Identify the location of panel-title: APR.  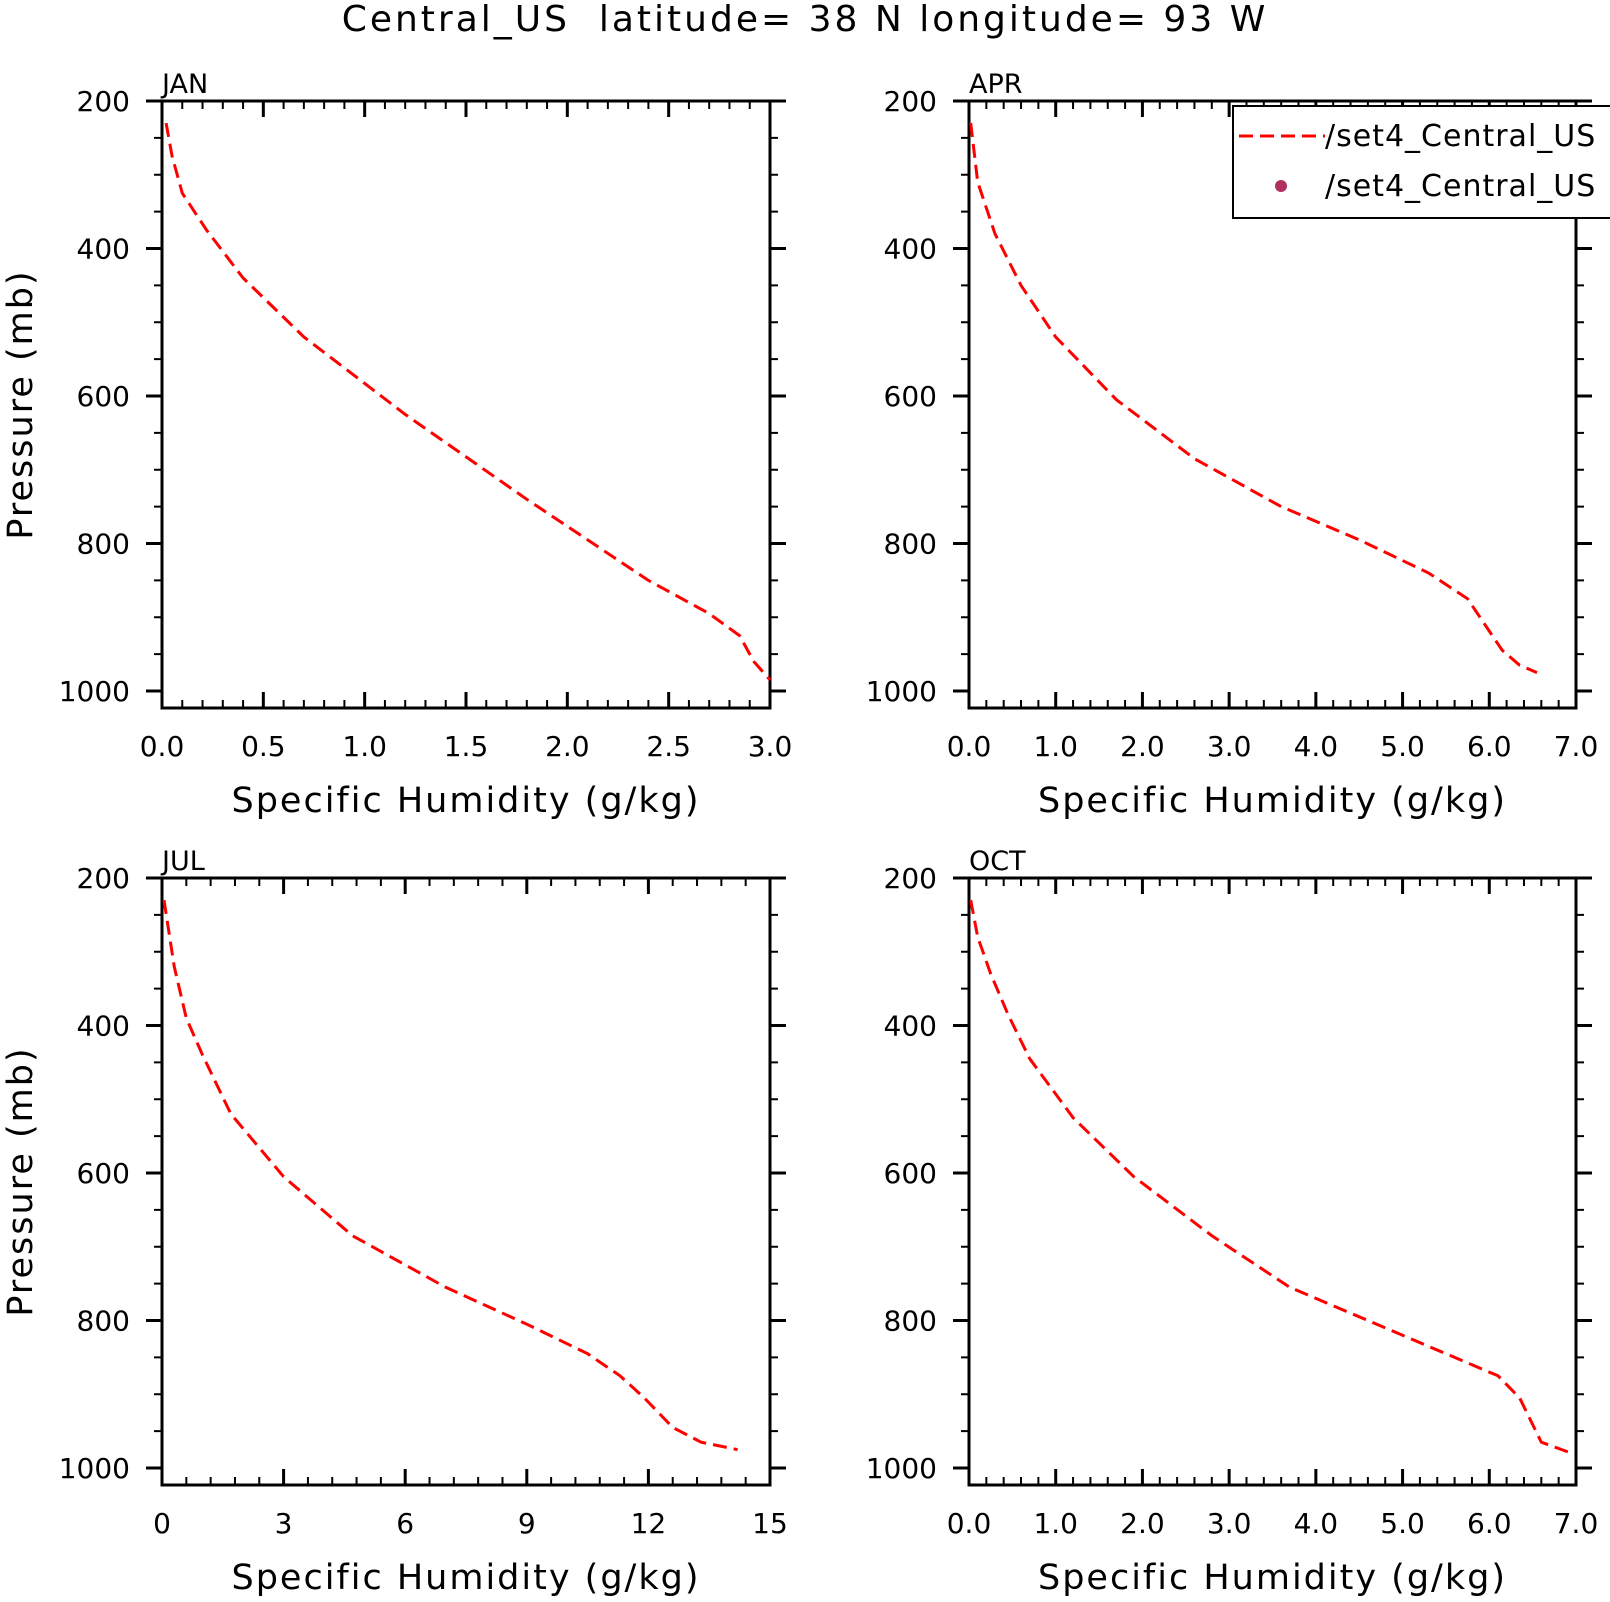
(996, 84).